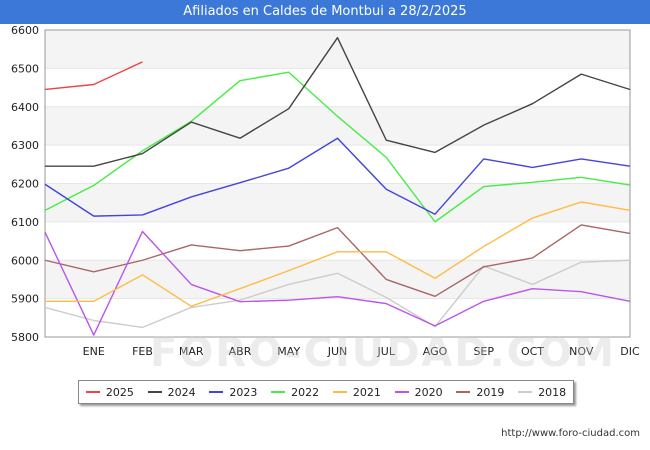 The width and height of the screenshot is (650, 450). Describe the element at coordinates (25, 145) in the screenshot. I see `y-tick-label: 6300` at that location.